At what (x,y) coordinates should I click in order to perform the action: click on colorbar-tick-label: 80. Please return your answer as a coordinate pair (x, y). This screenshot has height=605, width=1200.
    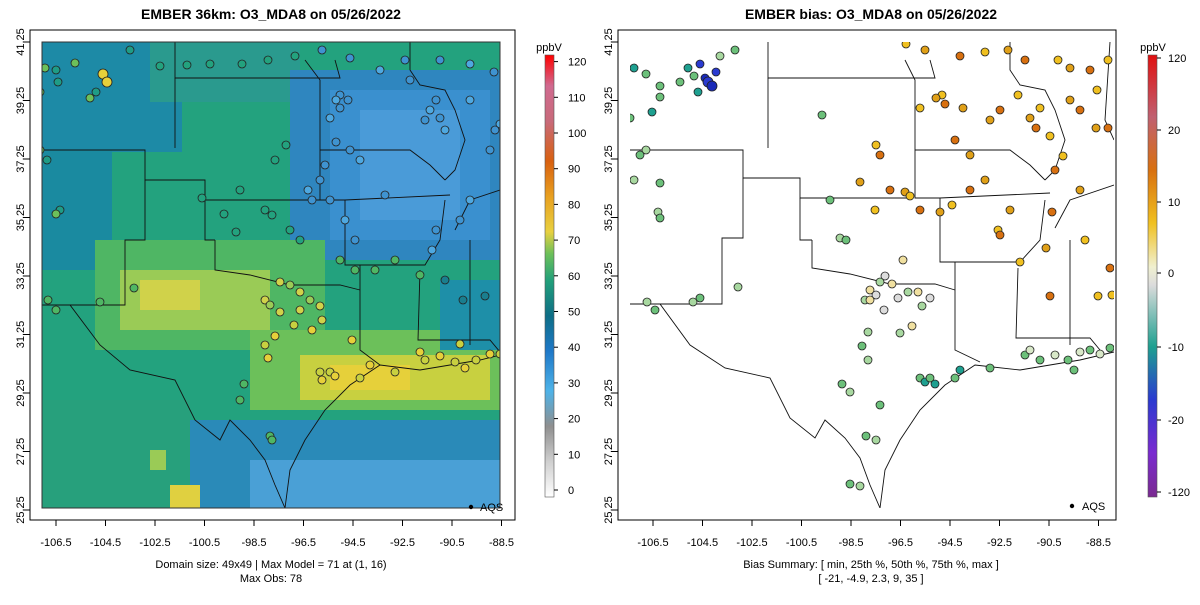
    Looking at the image, I should click on (574, 205).